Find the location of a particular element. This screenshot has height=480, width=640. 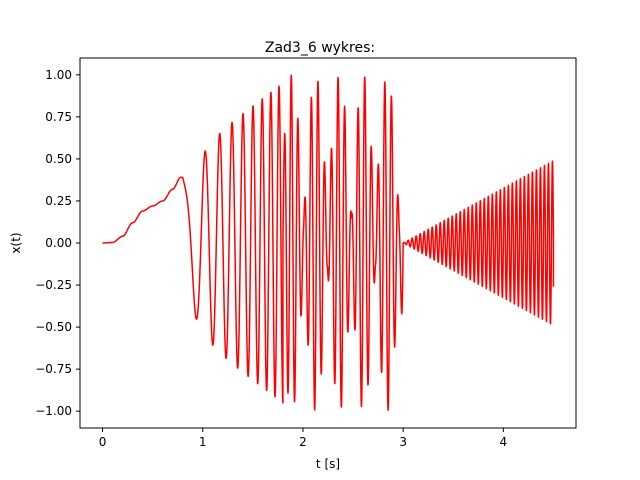

y-tick-label: 0.00 is located at coordinates (58, 243).